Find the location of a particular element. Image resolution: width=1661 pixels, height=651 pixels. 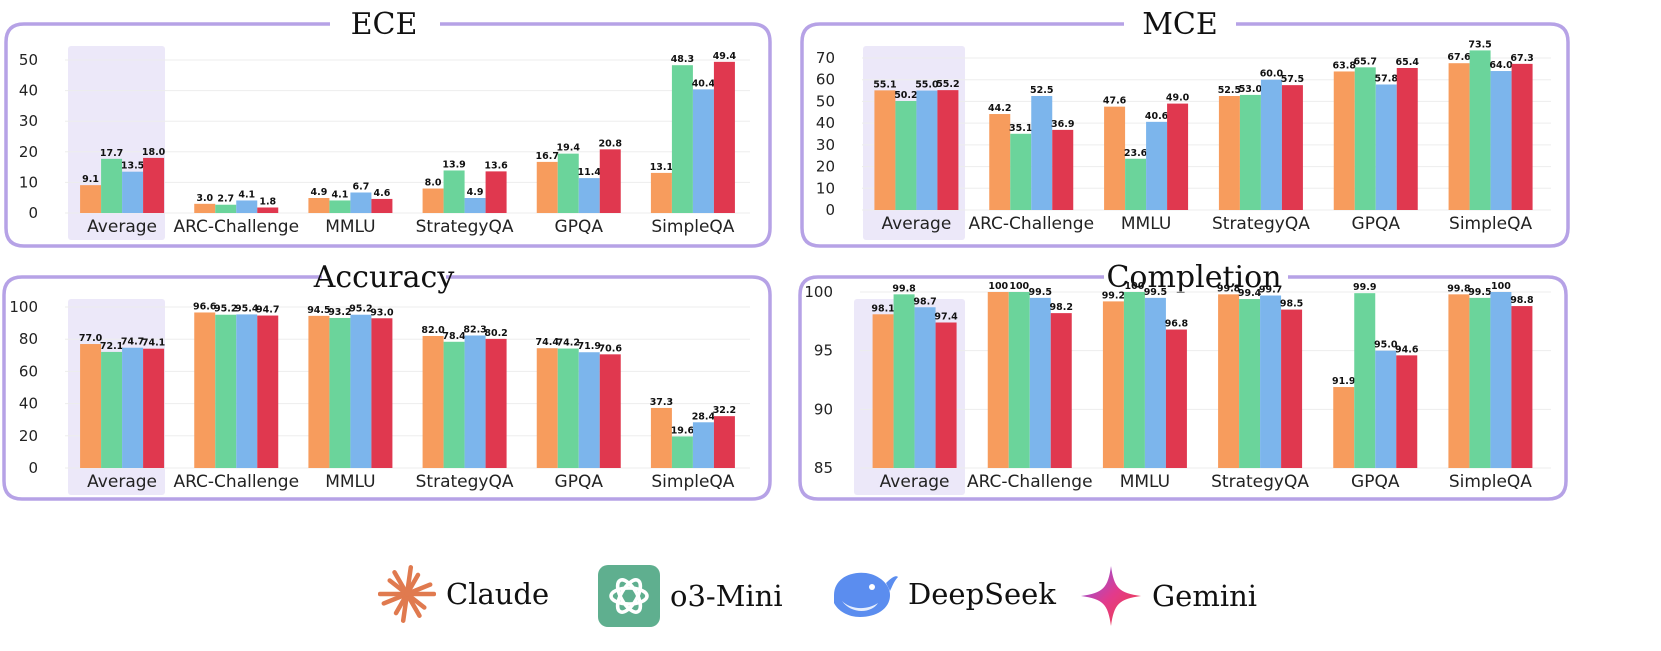

data-label: 13.9 is located at coordinates (453, 164).